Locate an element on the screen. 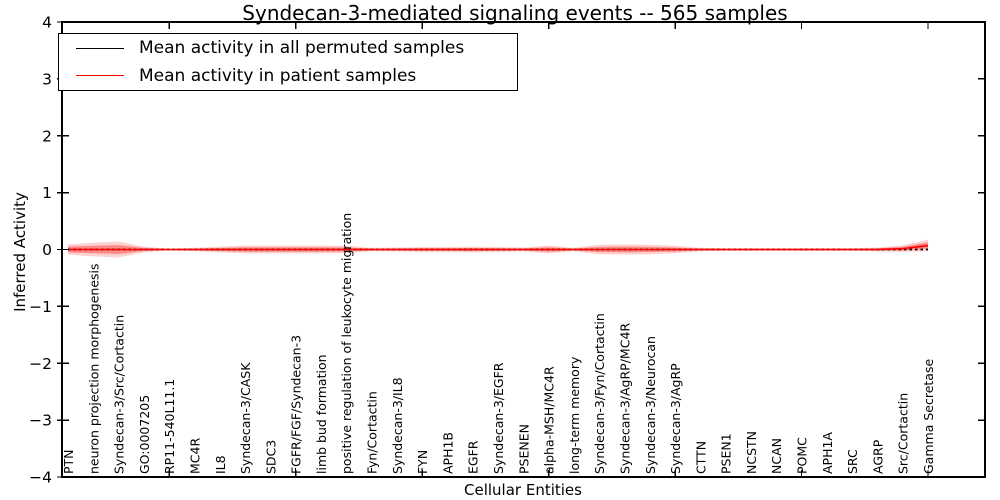  x-tick-label: Syndecan-3/CASK is located at coordinates (245, 418).